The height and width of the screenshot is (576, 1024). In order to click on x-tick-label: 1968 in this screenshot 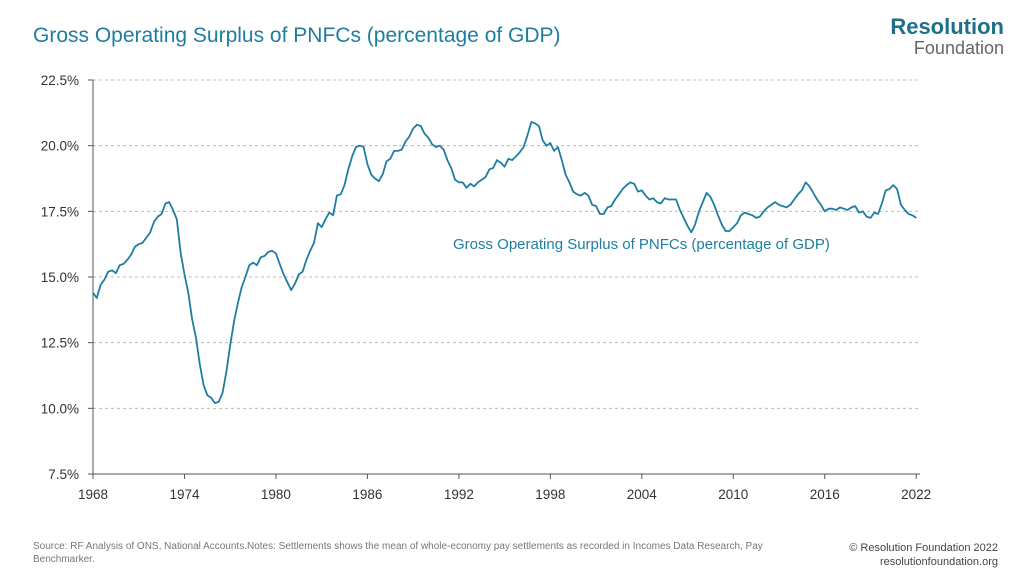, I will do `click(93, 494)`.